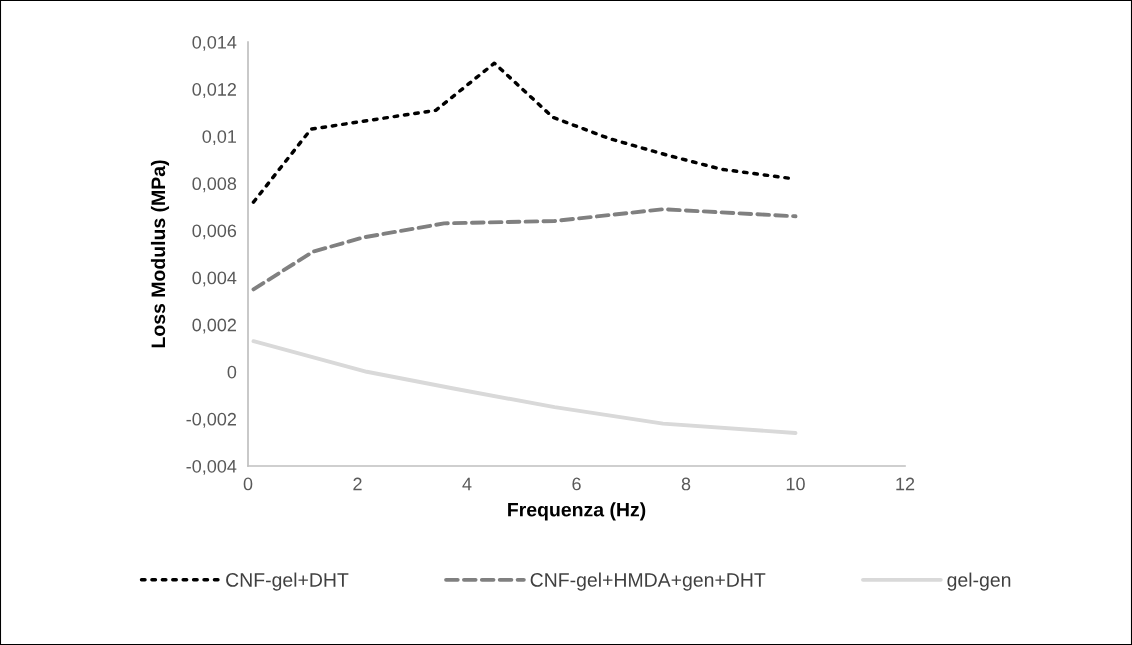 The image size is (1132, 645). What do you see at coordinates (467, 484) in the screenshot?
I see `x-tick-label: 4` at bounding box center [467, 484].